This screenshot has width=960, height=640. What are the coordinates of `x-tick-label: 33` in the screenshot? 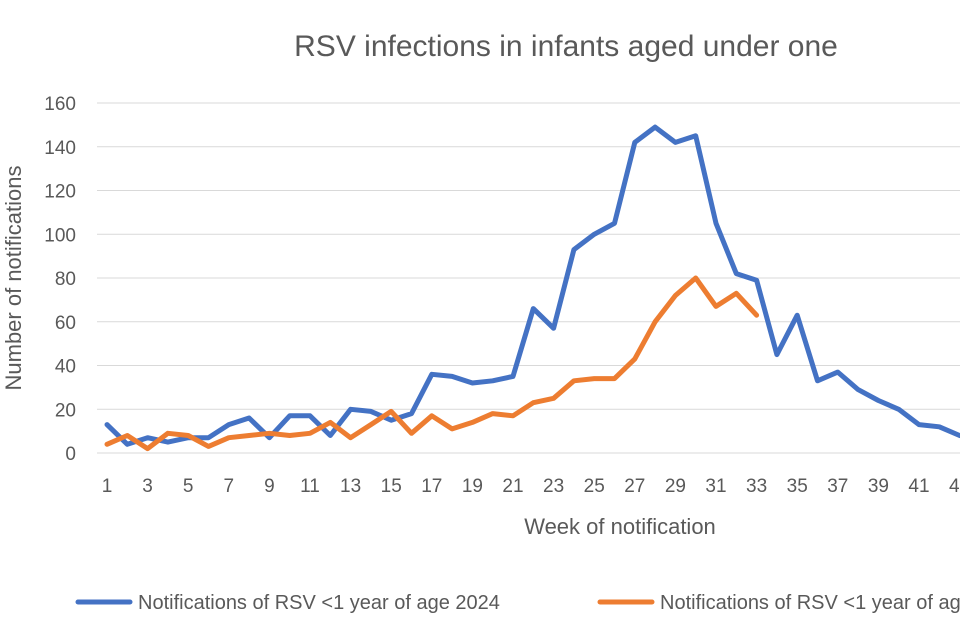 It's located at (756, 486).